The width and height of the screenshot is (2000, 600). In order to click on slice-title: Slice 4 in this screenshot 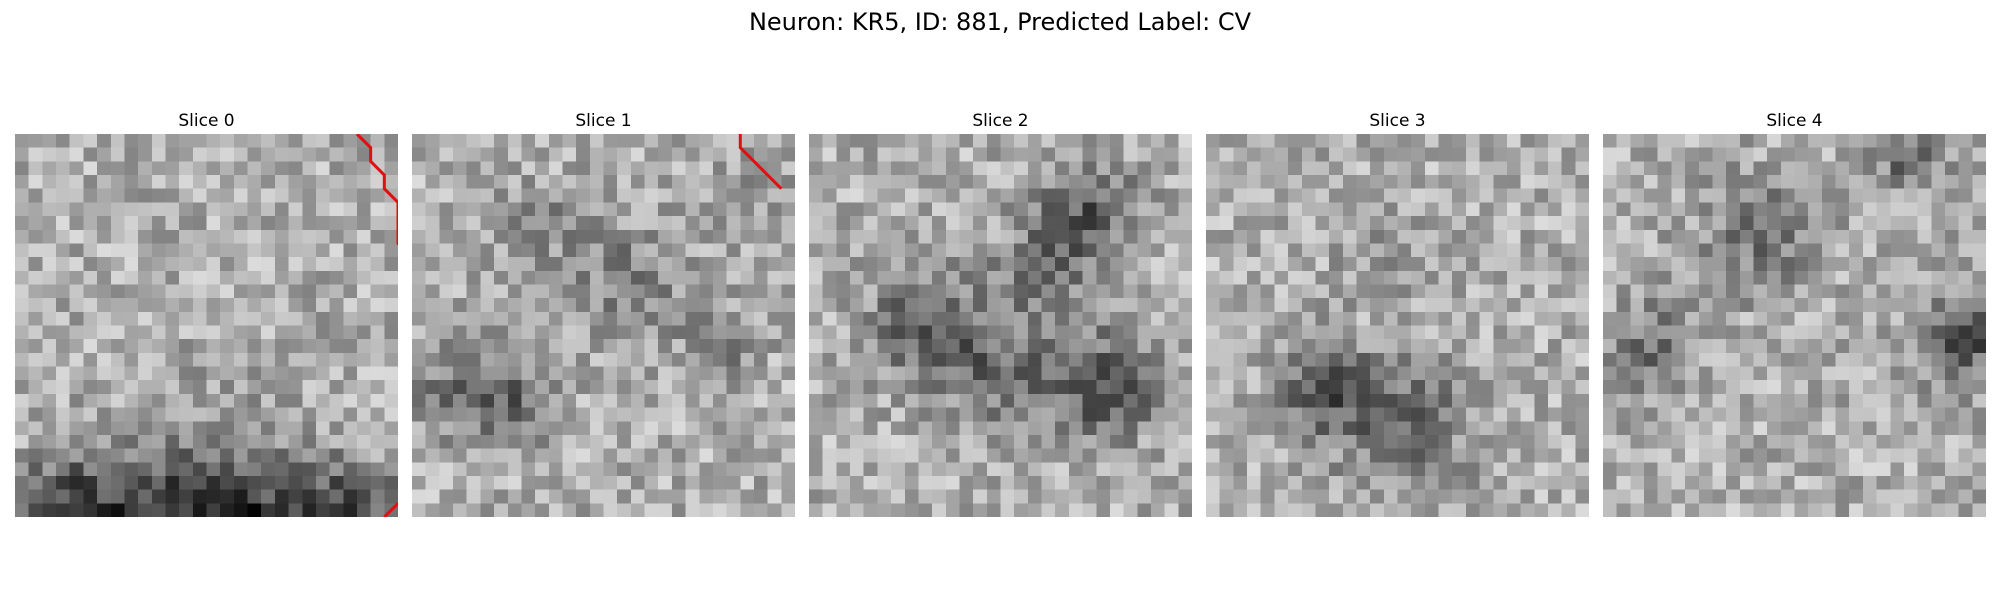, I will do `click(1794, 121)`.